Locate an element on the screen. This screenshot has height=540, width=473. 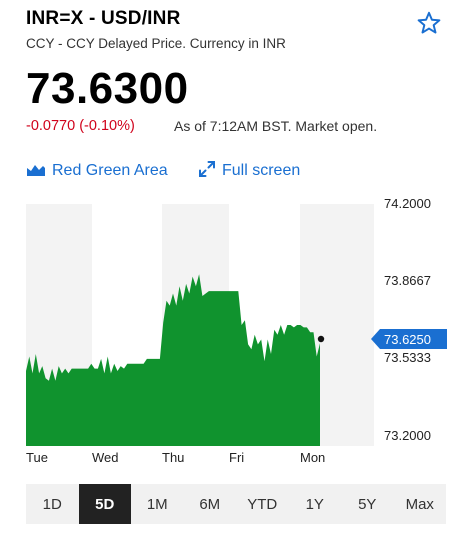
area-chart-icon is located at coordinates (36, 171).